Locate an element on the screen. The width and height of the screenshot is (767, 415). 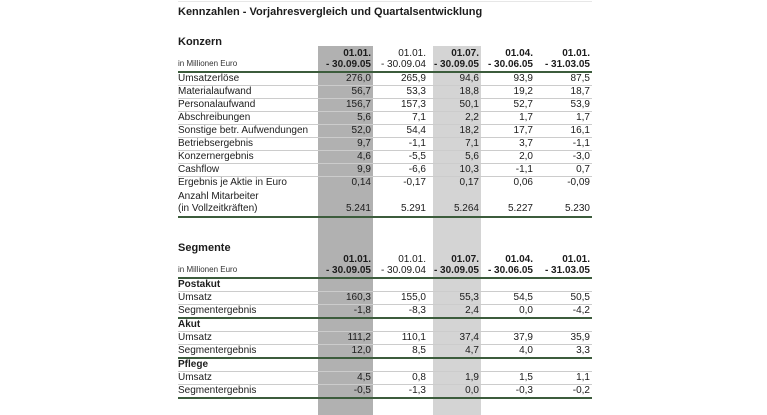
value-cell: 4,5 is located at coordinates (345, 378).